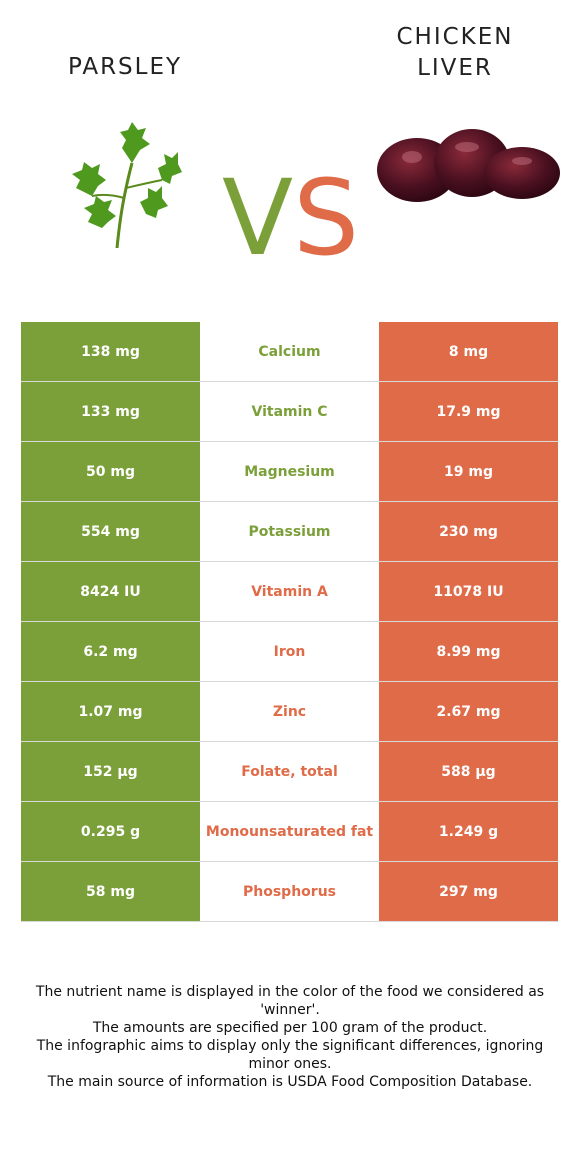  I want to click on nutrient-name: Zinc, so click(289, 711).